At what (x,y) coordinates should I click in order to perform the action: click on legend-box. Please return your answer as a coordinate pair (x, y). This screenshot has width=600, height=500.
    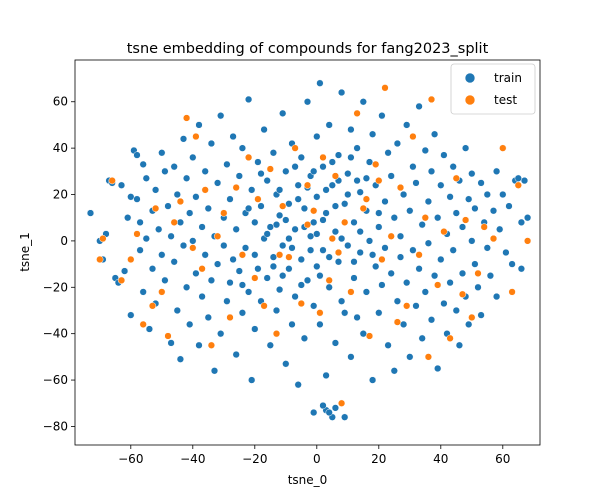
    Looking at the image, I should click on (493, 89).